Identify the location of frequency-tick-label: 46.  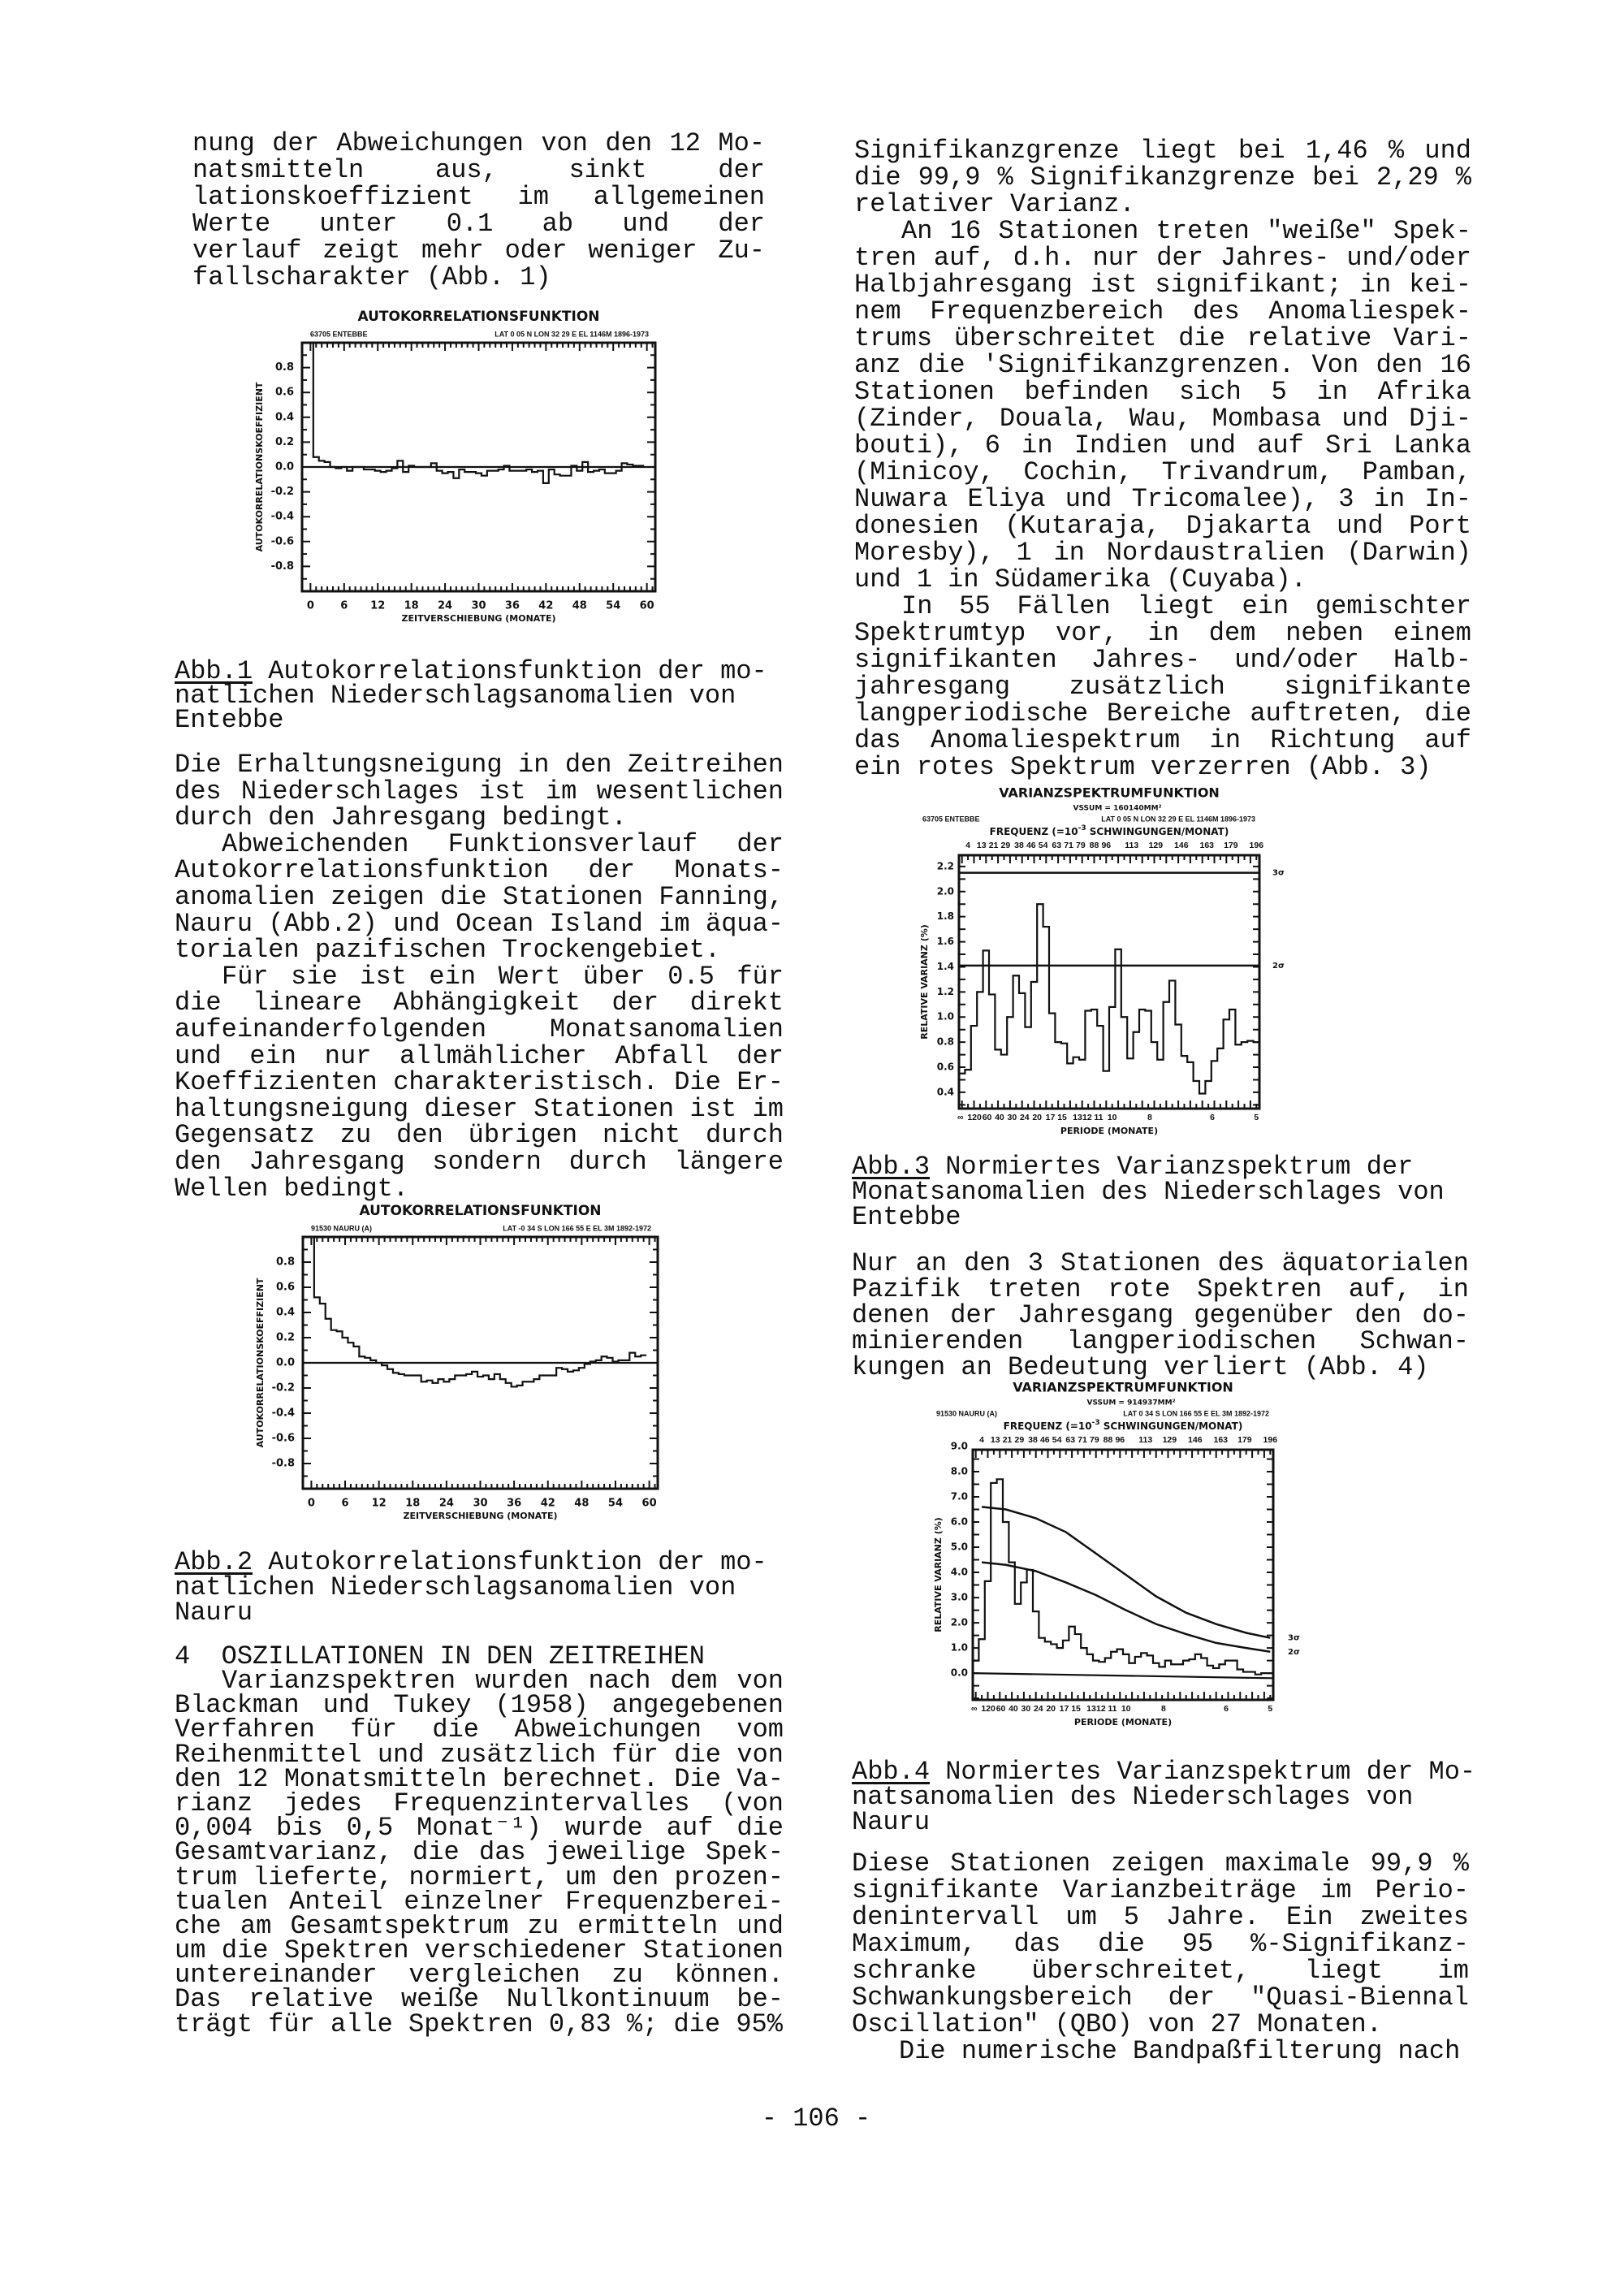
(1045, 1440).